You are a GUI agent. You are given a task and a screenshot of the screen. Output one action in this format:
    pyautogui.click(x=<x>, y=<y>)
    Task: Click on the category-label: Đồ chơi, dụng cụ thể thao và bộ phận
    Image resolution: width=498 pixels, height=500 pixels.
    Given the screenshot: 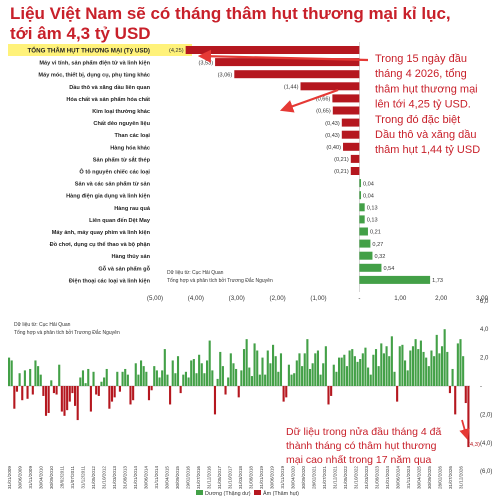 What is the action you would take?
    pyautogui.click(x=100, y=244)
    